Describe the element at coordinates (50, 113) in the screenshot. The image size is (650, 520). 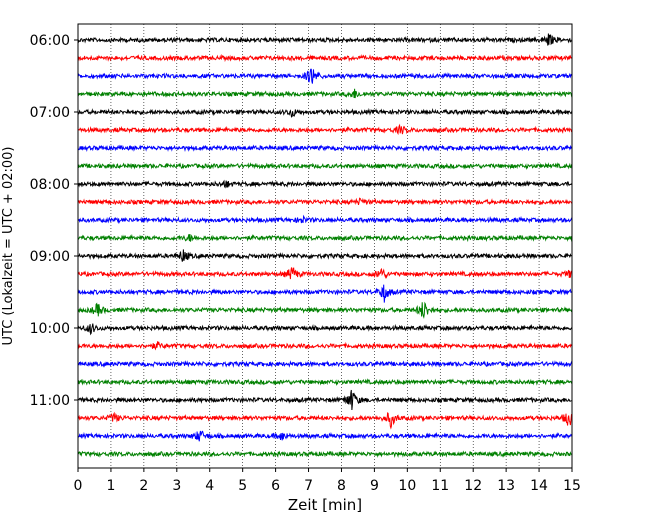
I see `y-tick-label: 07:00` at that location.